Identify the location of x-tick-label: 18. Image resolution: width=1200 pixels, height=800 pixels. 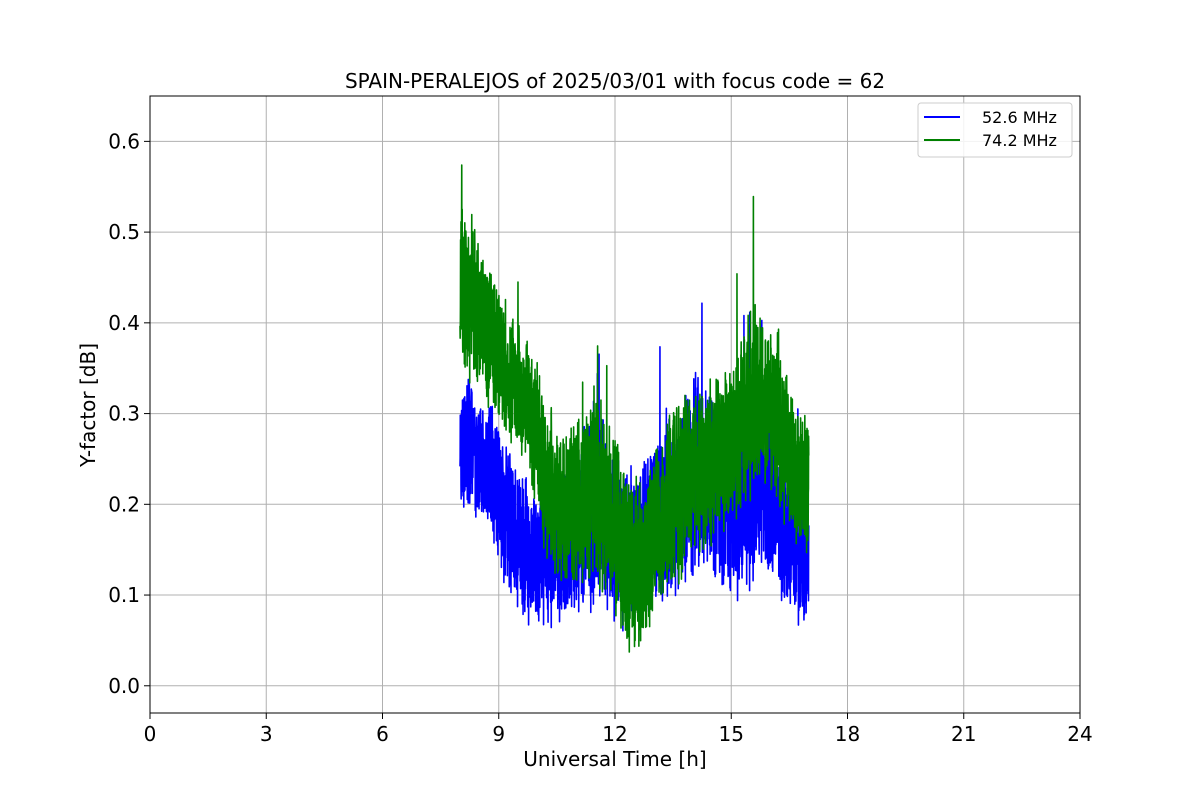
(847, 734).